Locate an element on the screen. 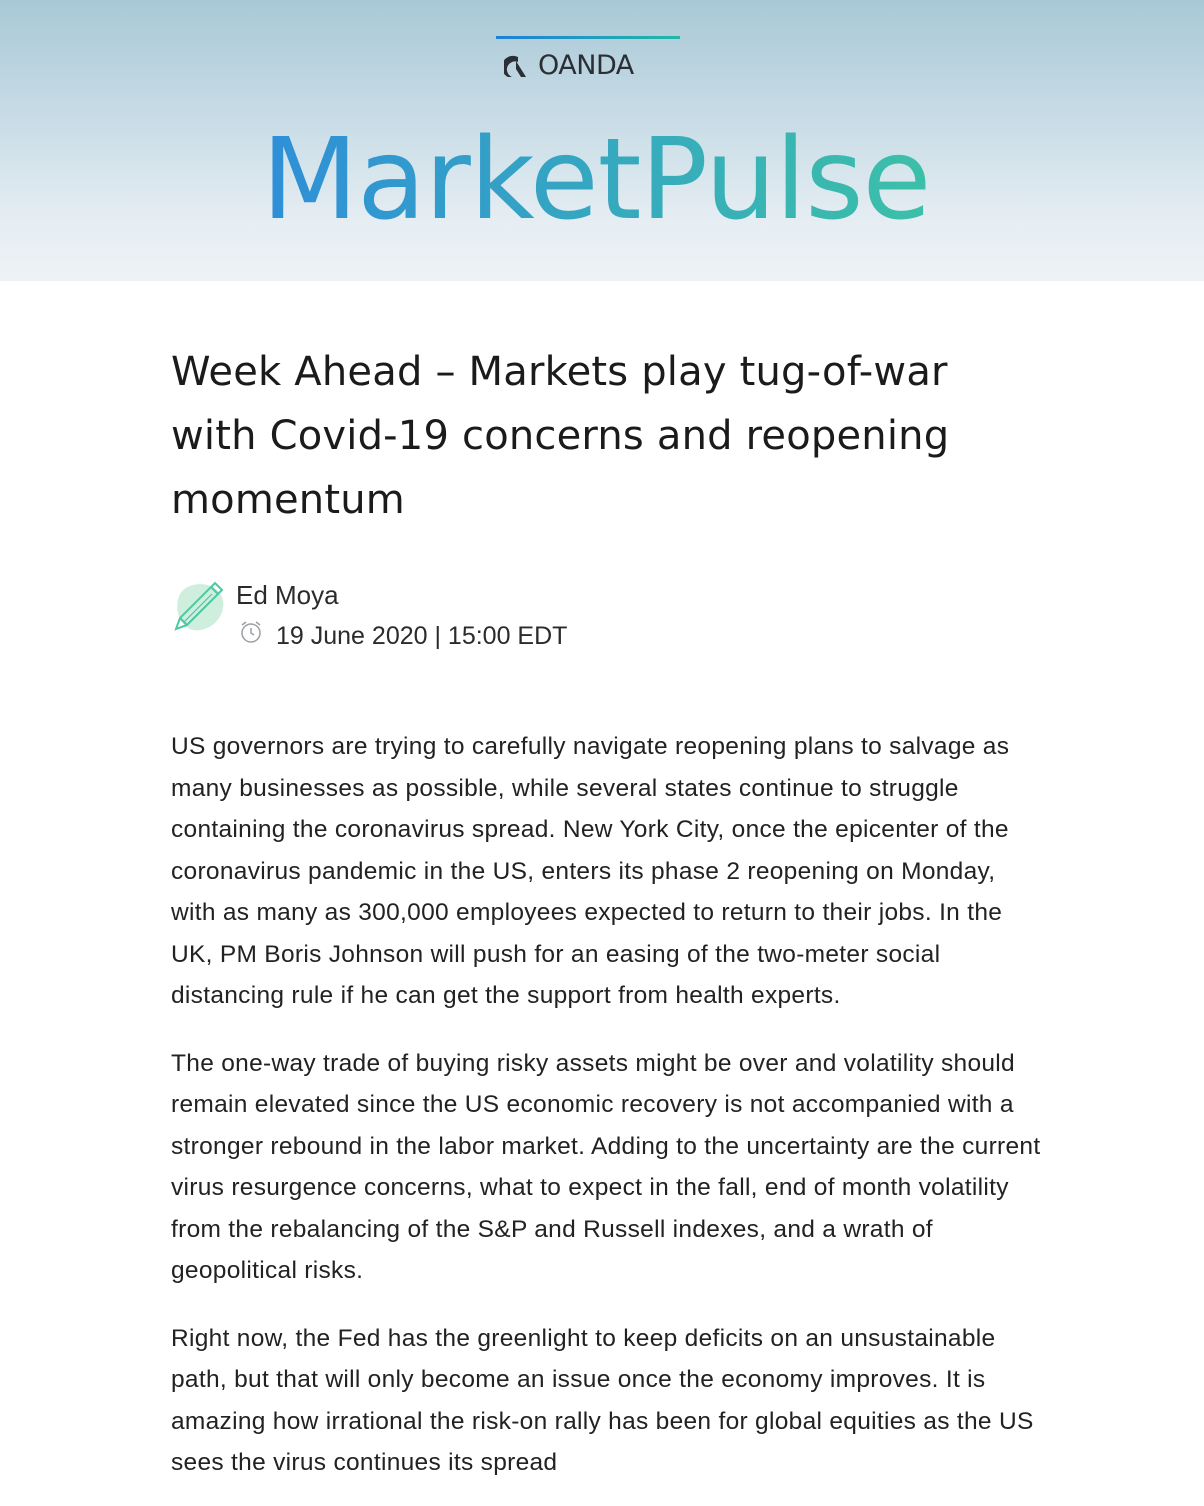 This screenshot has width=1204, height=1506. marketpulse-logo: MarketPulse is located at coordinates (602, 180).